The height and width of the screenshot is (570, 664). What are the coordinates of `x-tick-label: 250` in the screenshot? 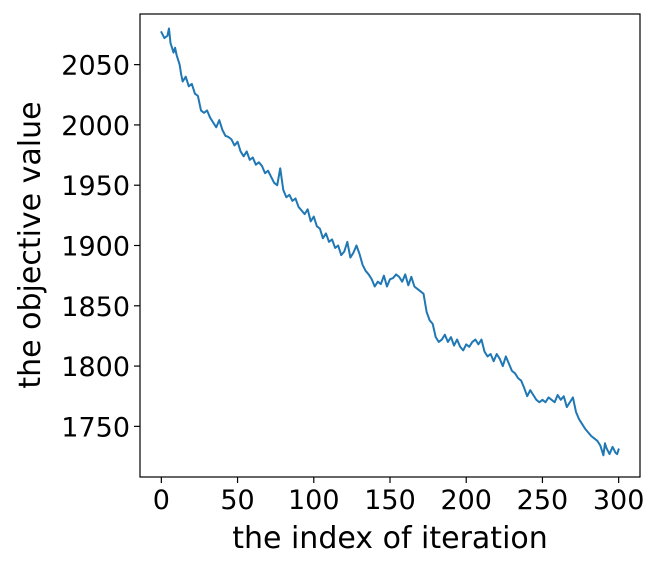 It's located at (543, 500).